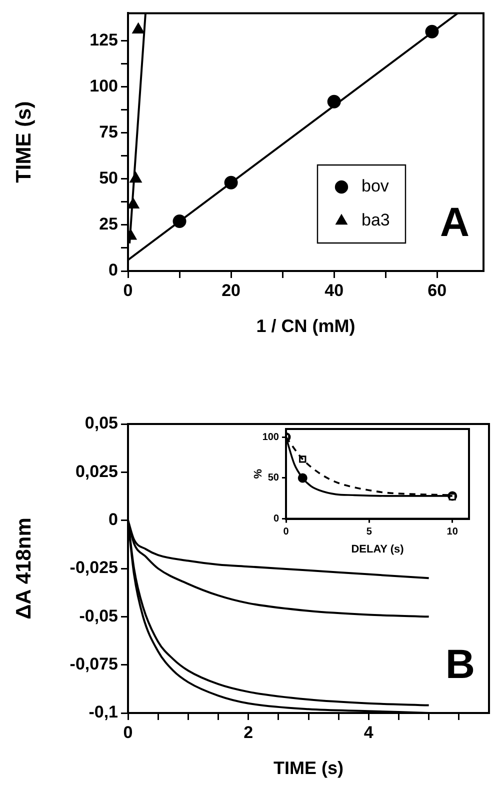 The width and height of the screenshot is (491, 798). Describe the element at coordinates (108, 224) in the screenshot. I see `y-tick-label: 25` at that location.